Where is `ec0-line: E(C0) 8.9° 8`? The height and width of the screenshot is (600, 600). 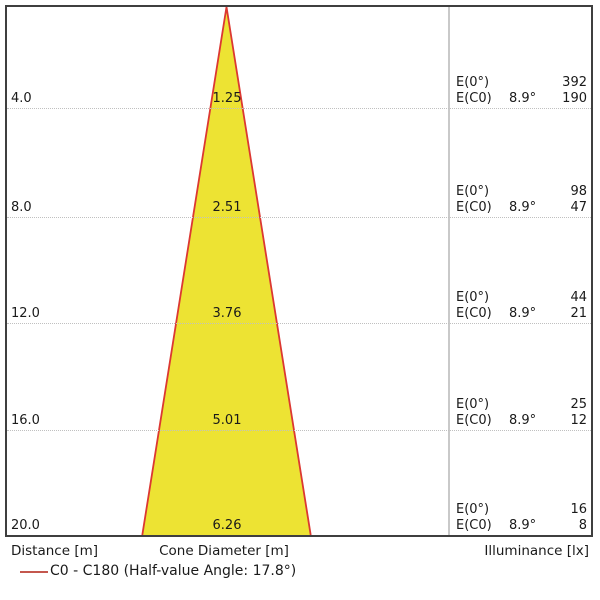
ec0-line: E(C0) 8.9° 8 is located at coordinates (521, 526).